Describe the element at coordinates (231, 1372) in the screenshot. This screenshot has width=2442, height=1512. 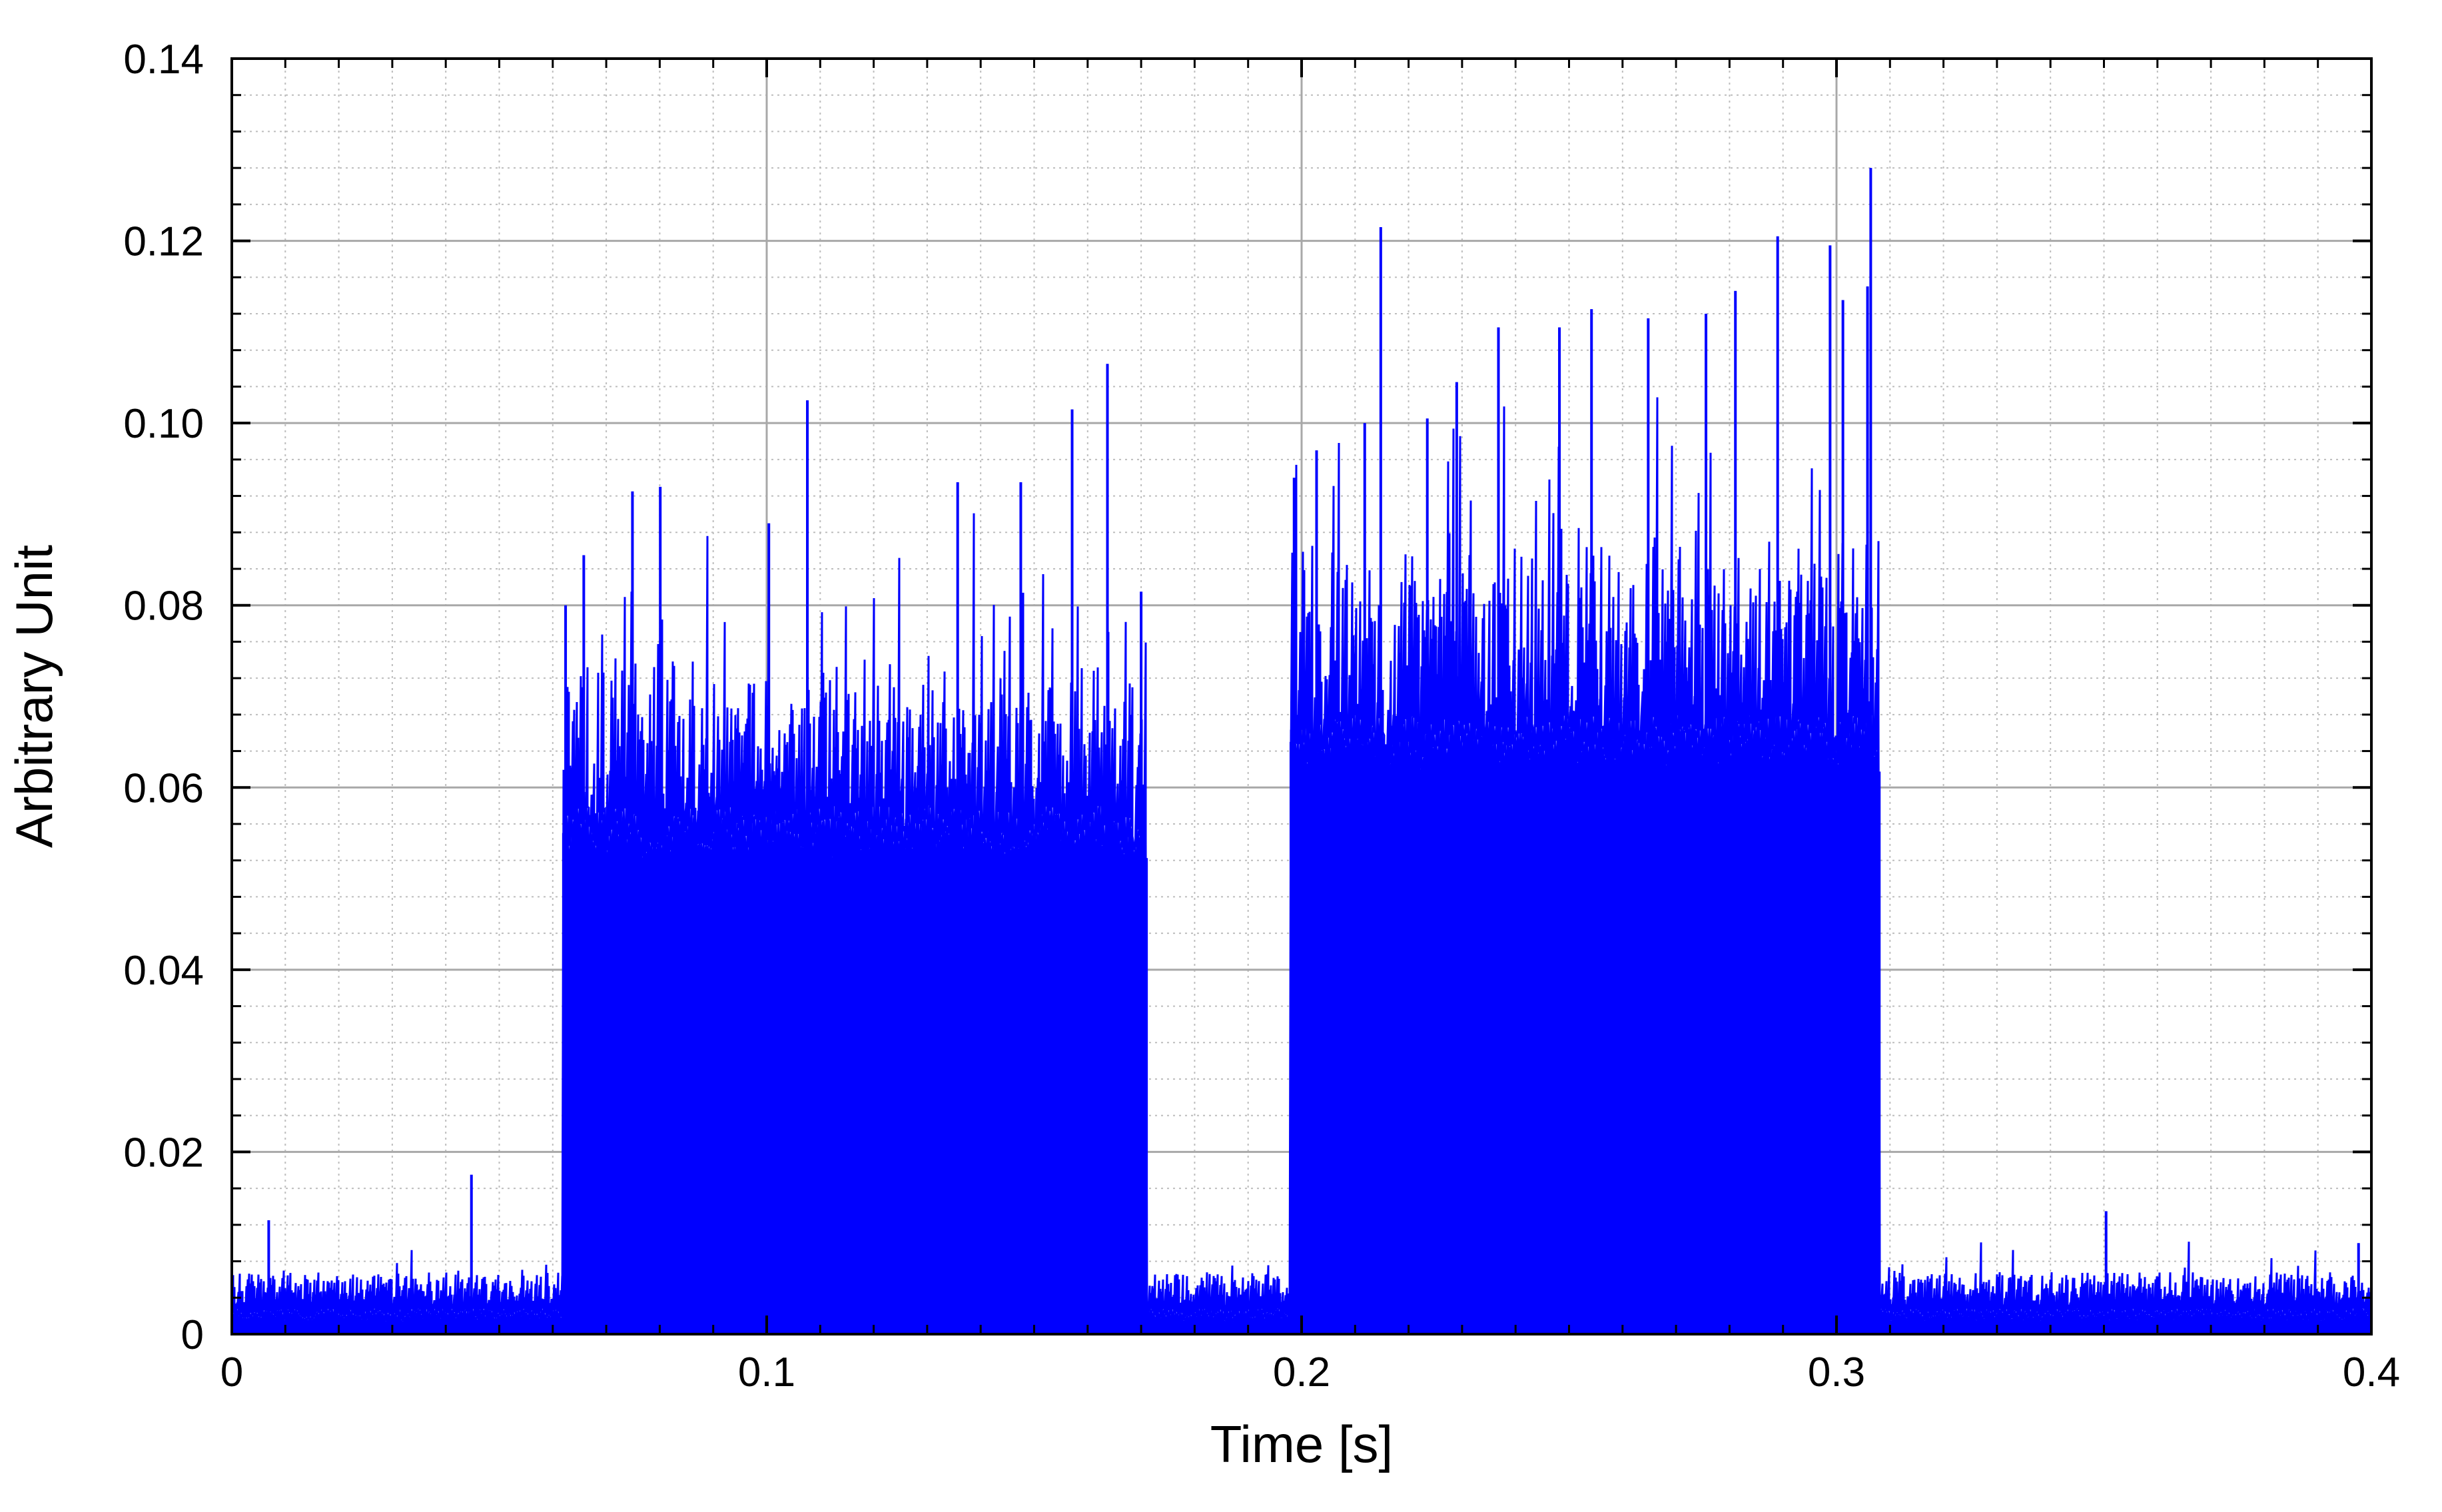
I see `x-tick-label: 0` at that location.